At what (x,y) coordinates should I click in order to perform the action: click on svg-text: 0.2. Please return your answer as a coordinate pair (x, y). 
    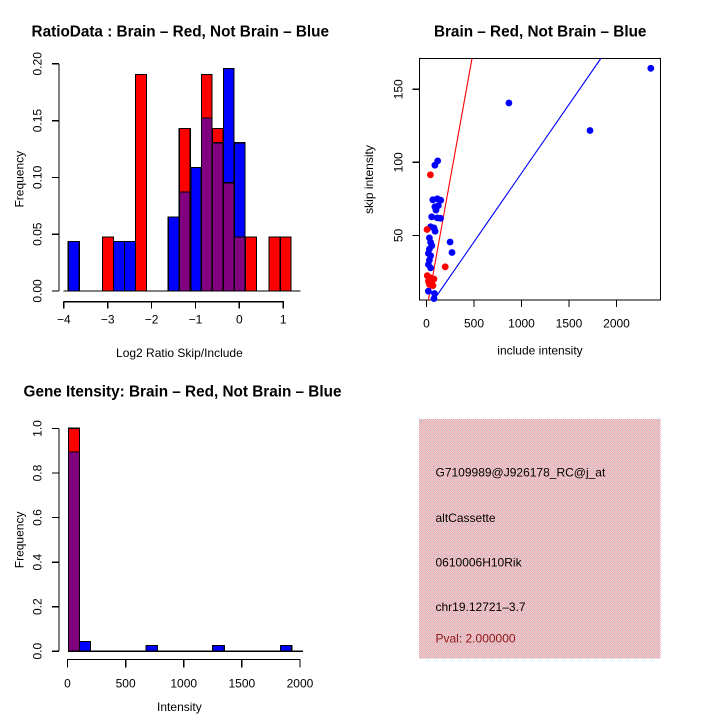
    Looking at the image, I should click on (38, 606).